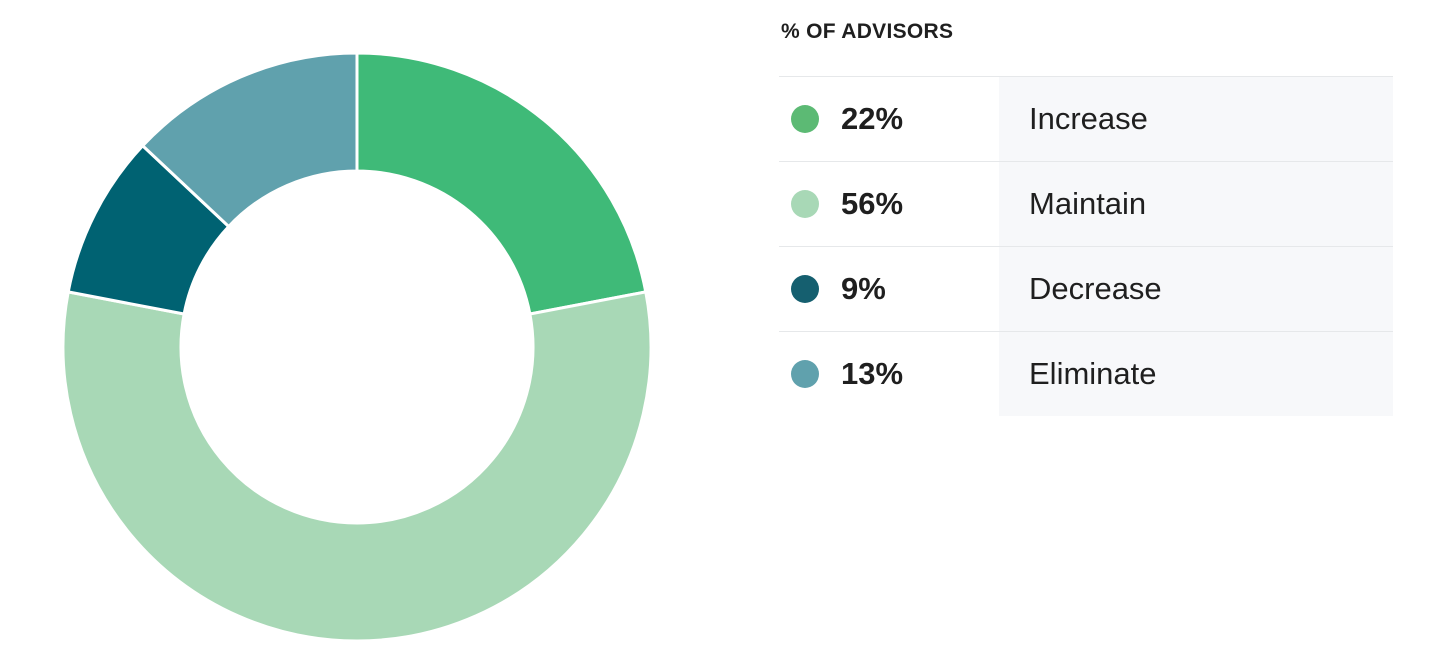 The image size is (1456, 670). I want to click on legend-label-maintain: Maintain, so click(1196, 204).